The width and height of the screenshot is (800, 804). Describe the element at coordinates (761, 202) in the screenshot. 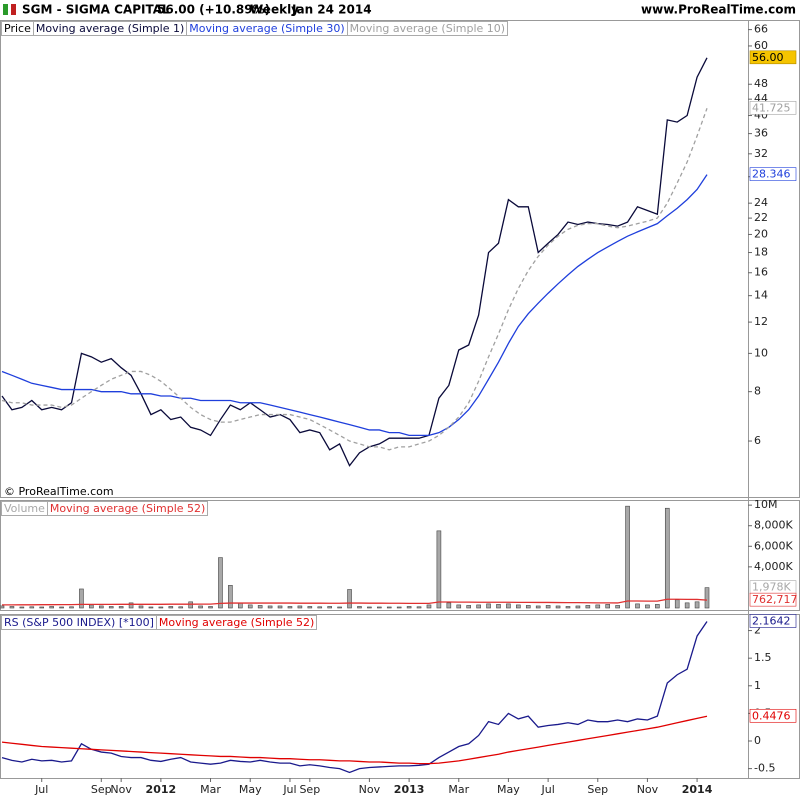

I see `y-tick-label: 24` at that location.